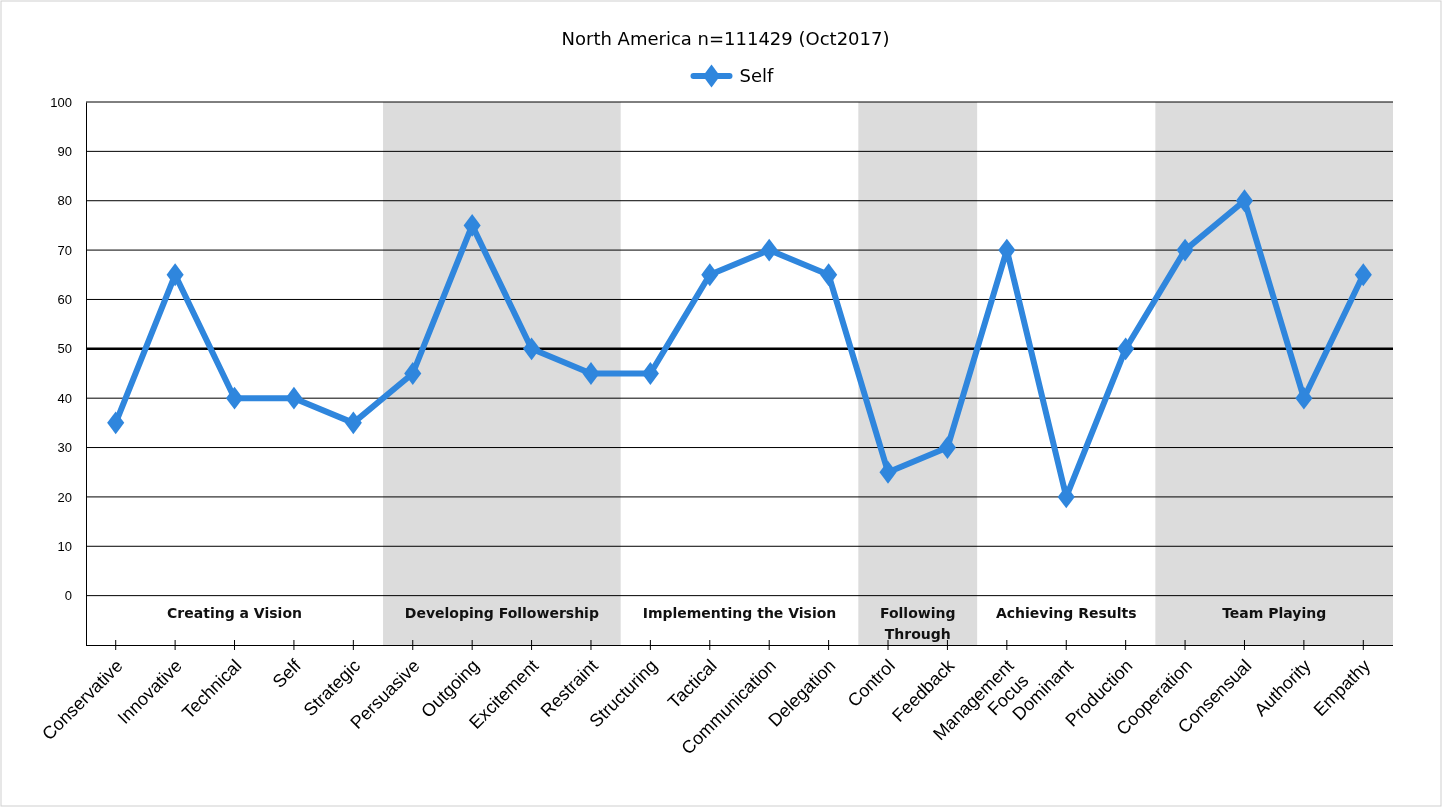  What do you see at coordinates (1274, 612) in the screenshot?
I see `band-label: Team Playing` at bounding box center [1274, 612].